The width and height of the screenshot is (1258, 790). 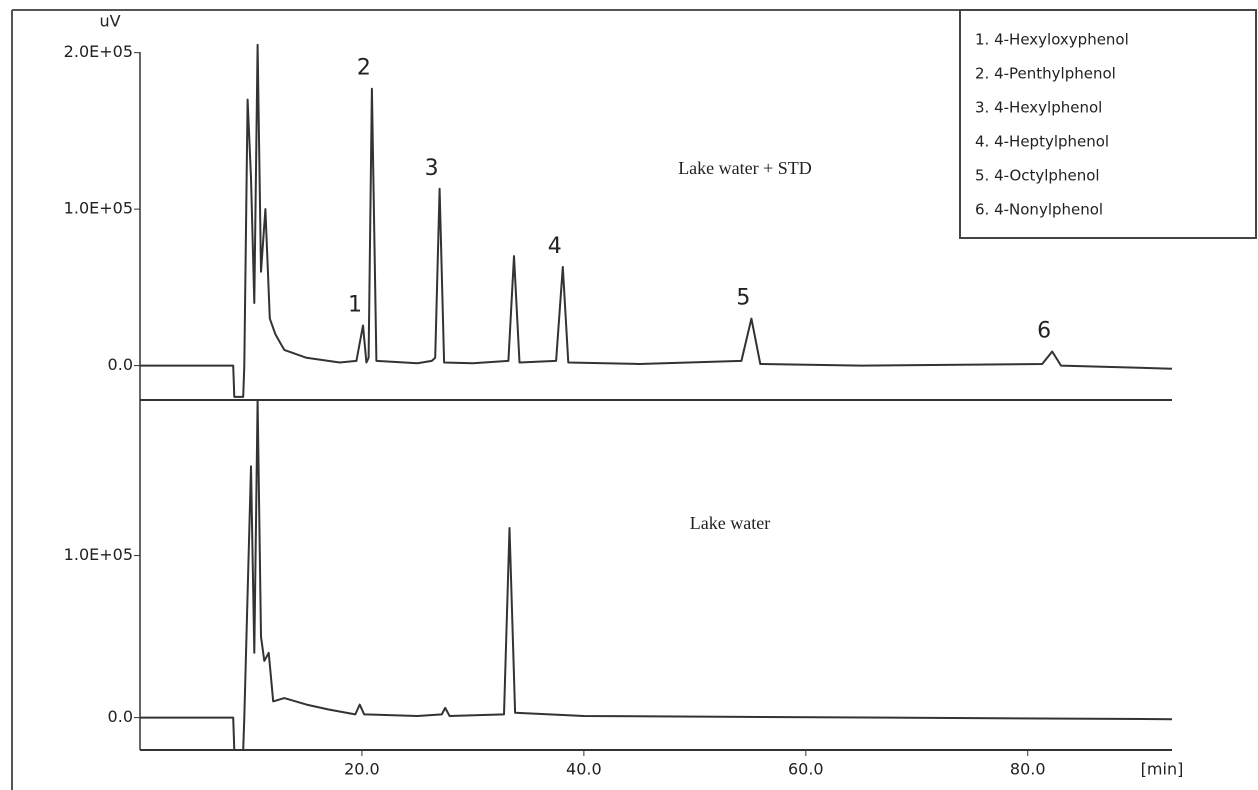 I want to click on panel-label: Lake water + STD, so click(x=745, y=168).